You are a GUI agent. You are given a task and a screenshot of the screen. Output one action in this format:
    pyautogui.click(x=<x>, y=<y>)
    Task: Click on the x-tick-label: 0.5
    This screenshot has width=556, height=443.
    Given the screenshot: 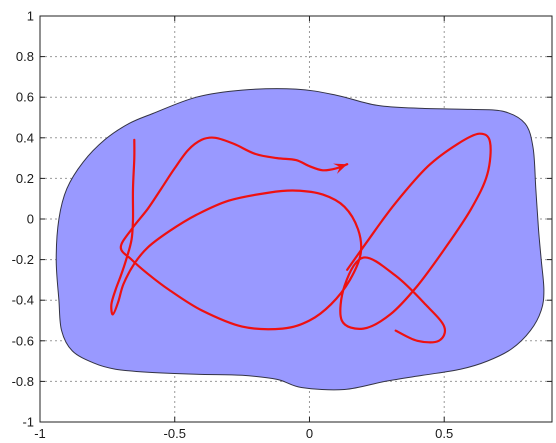 What is the action you would take?
    pyautogui.click(x=444, y=433)
    